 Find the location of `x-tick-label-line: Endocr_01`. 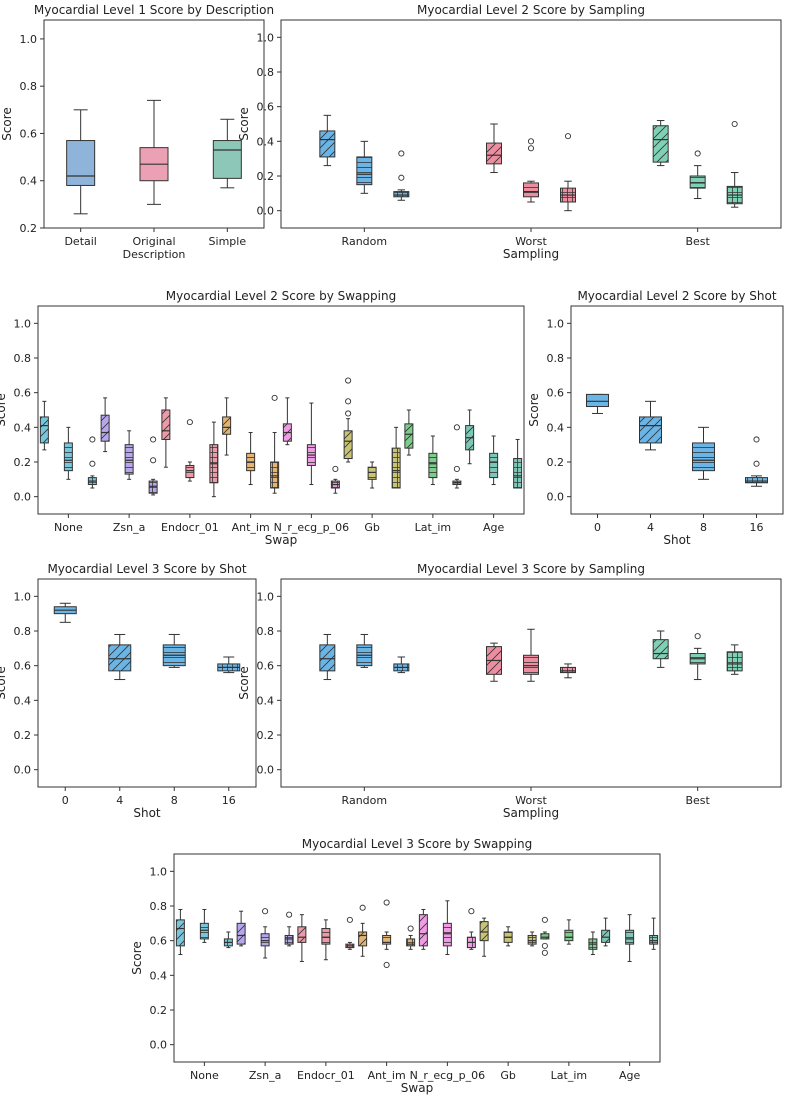

x-tick-label-line: Endocr_01 is located at coordinates (326, 1075).